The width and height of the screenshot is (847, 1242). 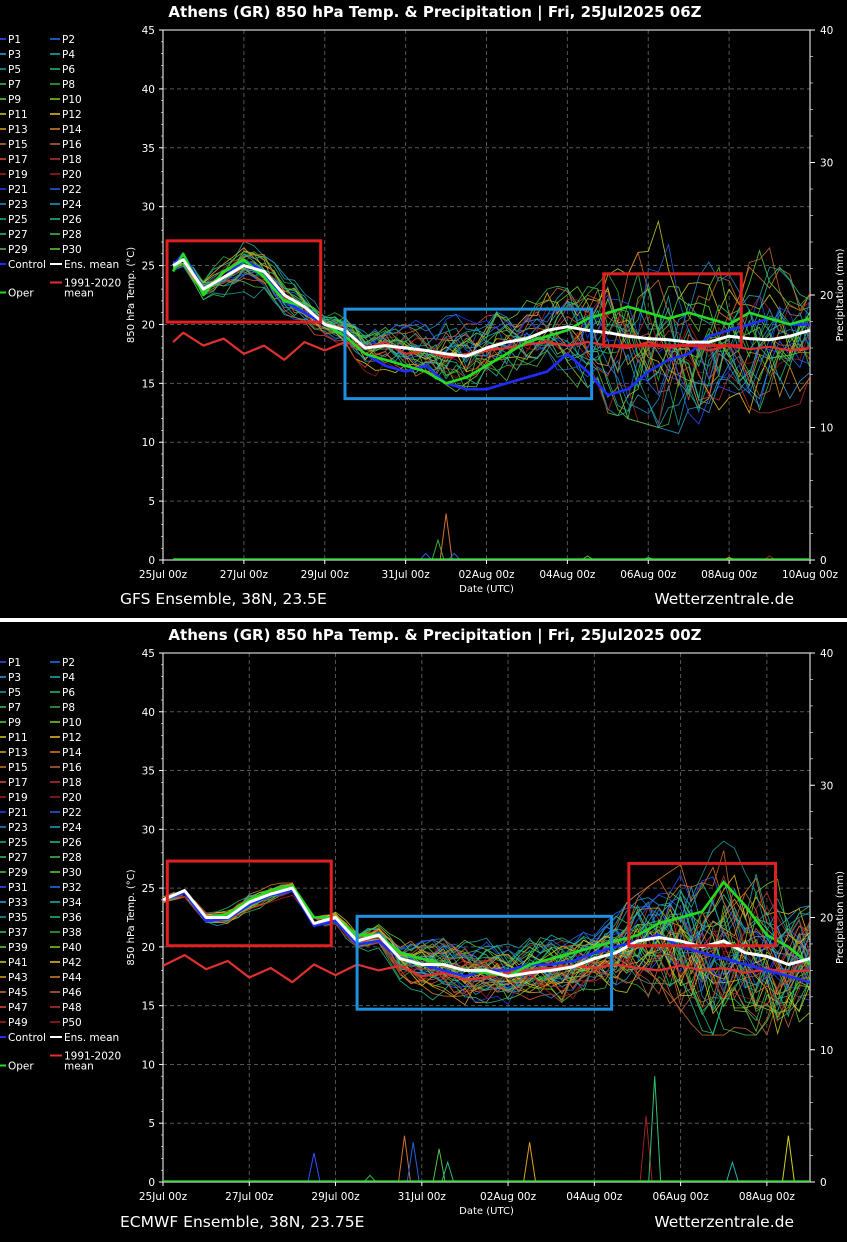 What do you see at coordinates (14, 100) in the screenshot?
I see `legend-label: P9` at bounding box center [14, 100].